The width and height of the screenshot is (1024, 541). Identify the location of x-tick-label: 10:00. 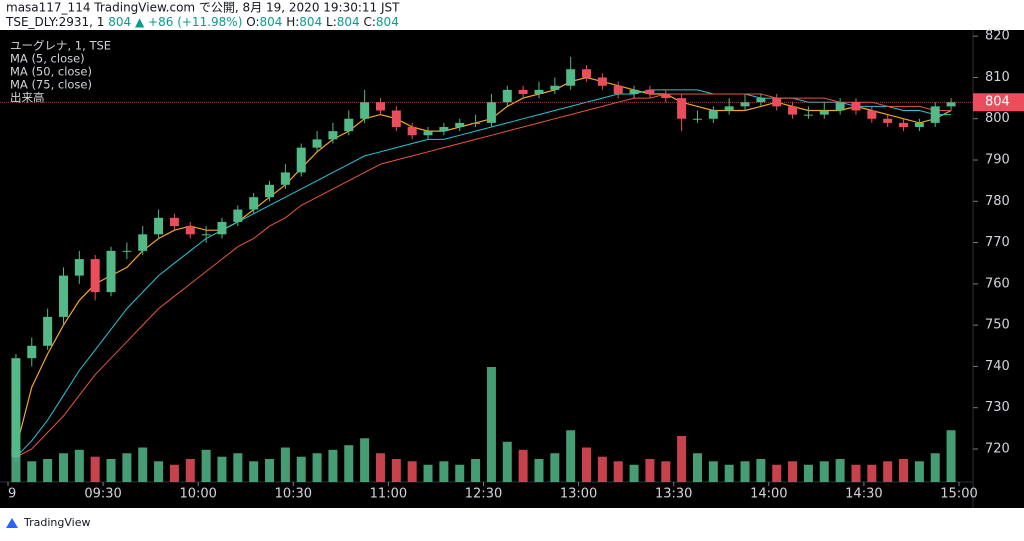
(197, 494).